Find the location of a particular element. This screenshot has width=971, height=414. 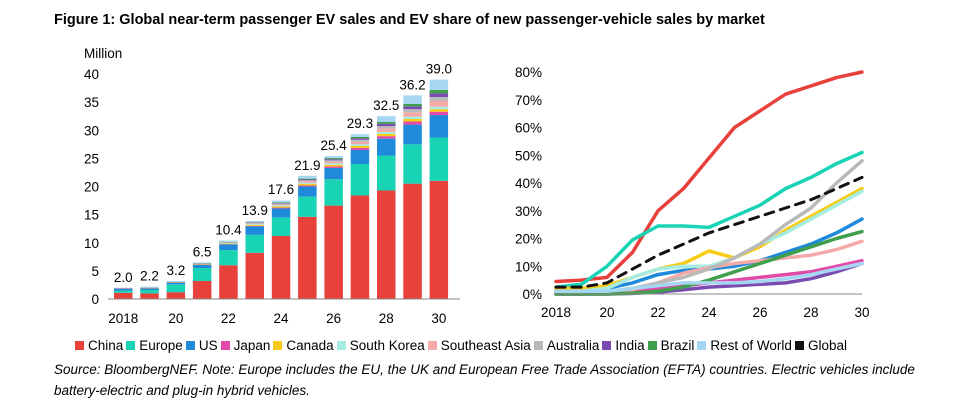

bar-chart-x-ticks: 2018 20 22 24 26 28 30 is located at coordinates (277, 318).